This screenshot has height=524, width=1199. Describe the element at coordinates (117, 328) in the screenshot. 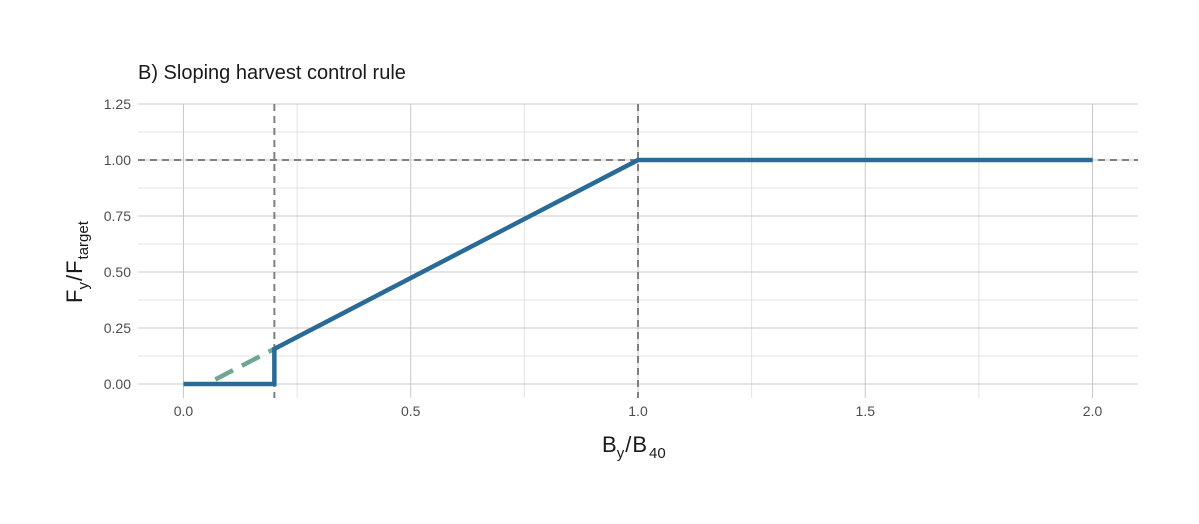

I see `y-tick-label: 0.25` at that location.